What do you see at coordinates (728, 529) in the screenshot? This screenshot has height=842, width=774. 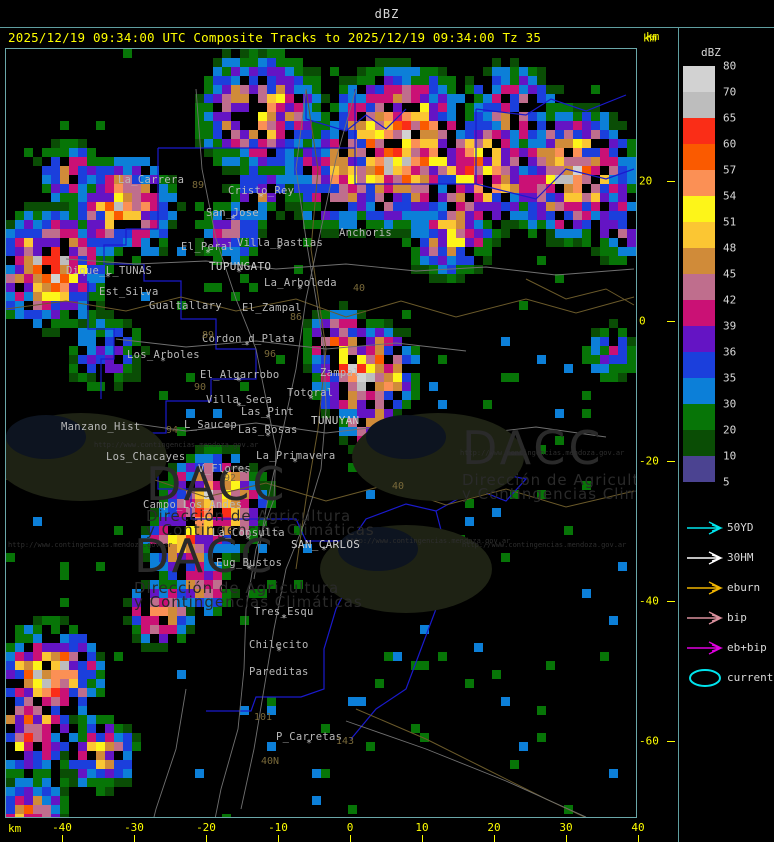 I see `legend-item-50YD: 50YD` at bounding box center [728, 529].